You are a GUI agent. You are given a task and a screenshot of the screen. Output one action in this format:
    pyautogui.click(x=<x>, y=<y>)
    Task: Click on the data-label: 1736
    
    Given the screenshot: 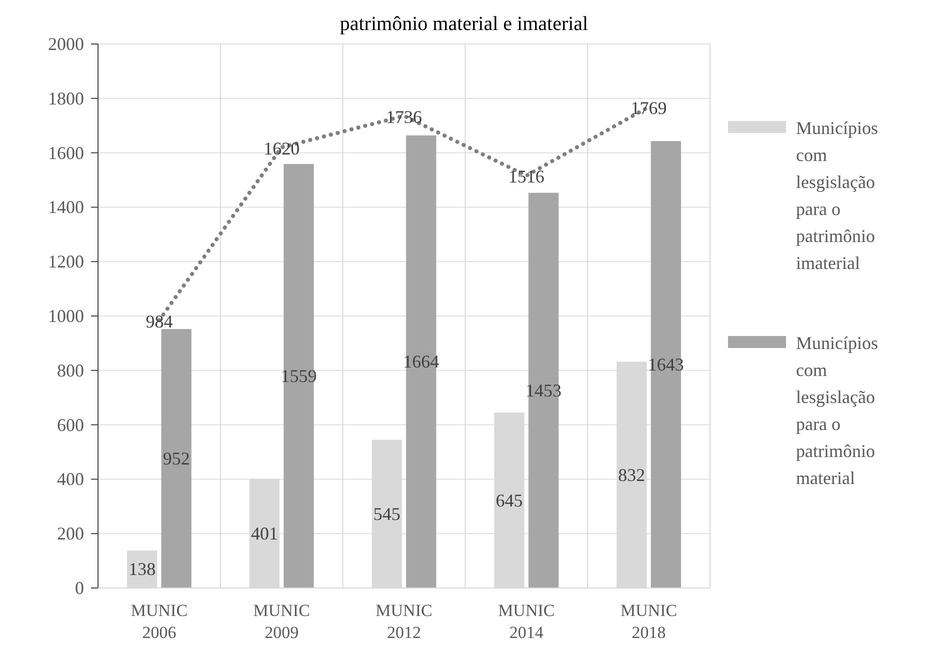 What is the action you would take?
    pyautogui.click(x=404, y=116)
    